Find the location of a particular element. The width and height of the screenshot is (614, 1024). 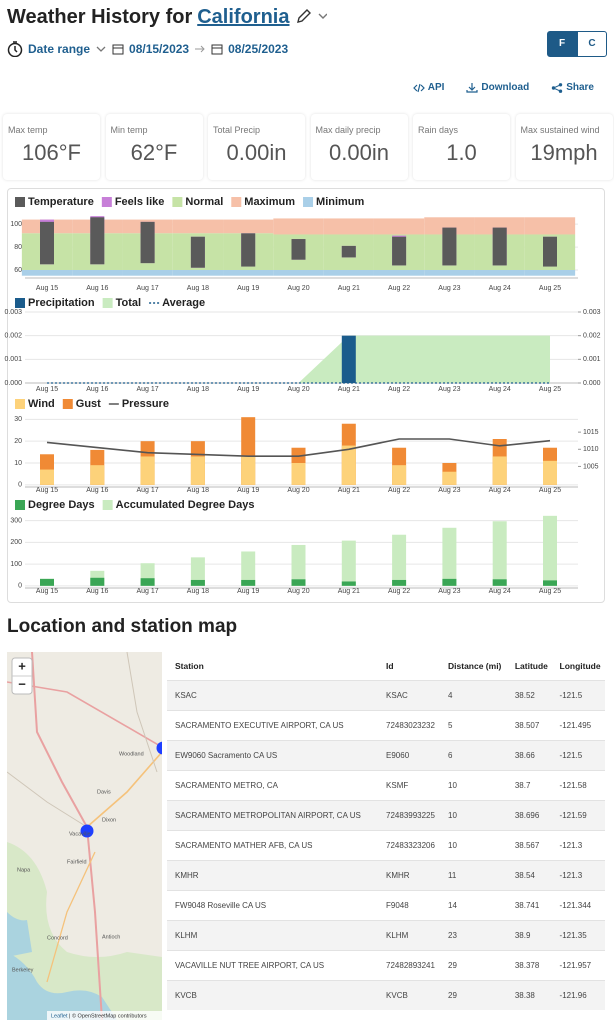

stat-value: 0.00in is located at coordinates (359, 152).